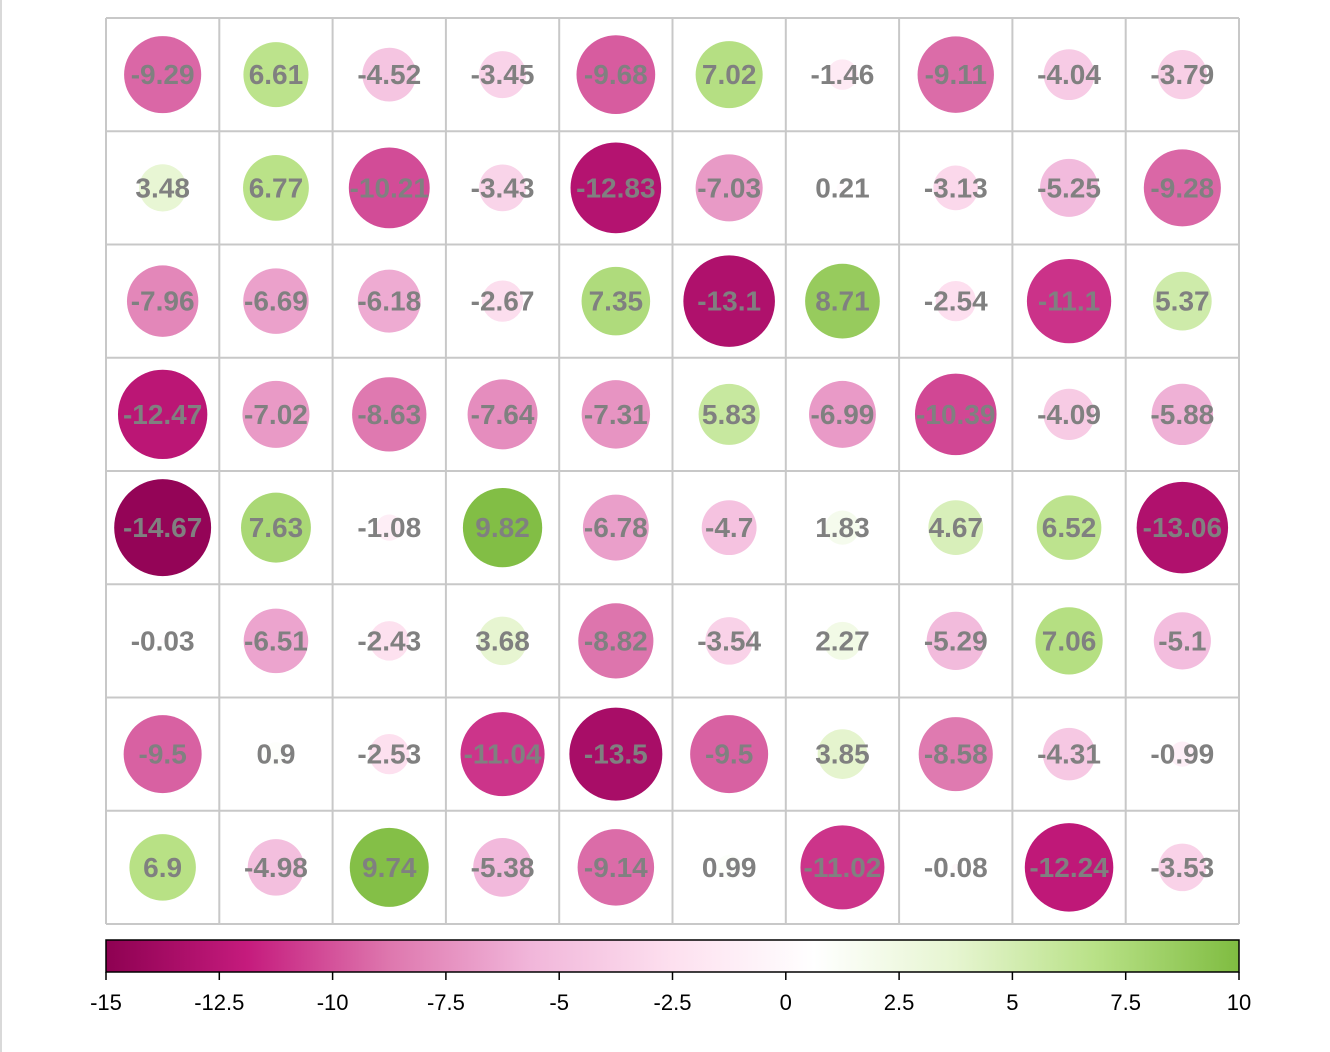 This screenshot has width=1330, height=1052. What do you see at coordinates (1182, 640) in the screenshot?
I see `cell-value-label: -5.1` at bounding box center [1182, 640].